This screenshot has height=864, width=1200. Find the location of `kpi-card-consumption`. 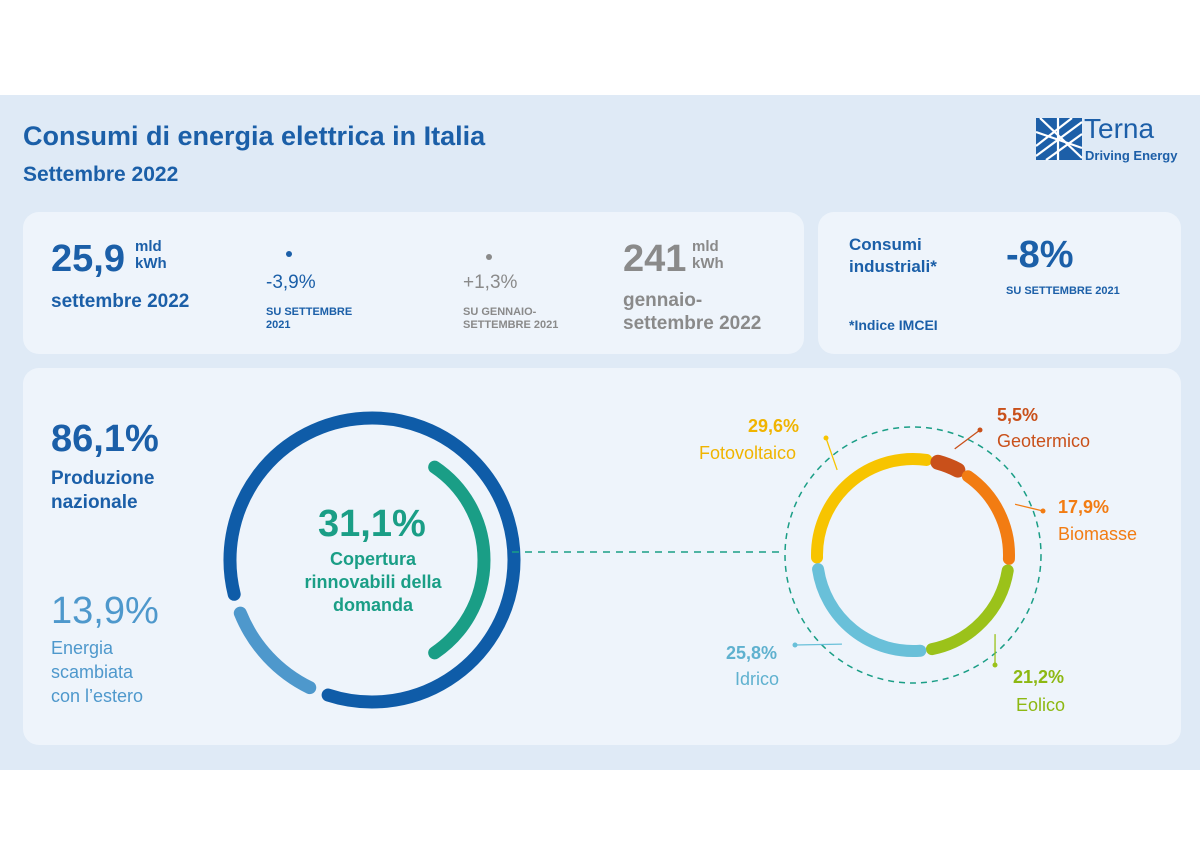

kpi-card-consumption is located at coordinates (413, 283).